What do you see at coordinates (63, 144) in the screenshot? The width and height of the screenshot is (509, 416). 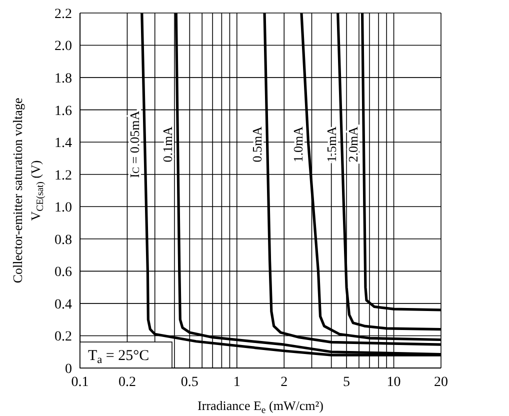 I see `y-tick-label: 1.4` at bounding box center [63, 144].